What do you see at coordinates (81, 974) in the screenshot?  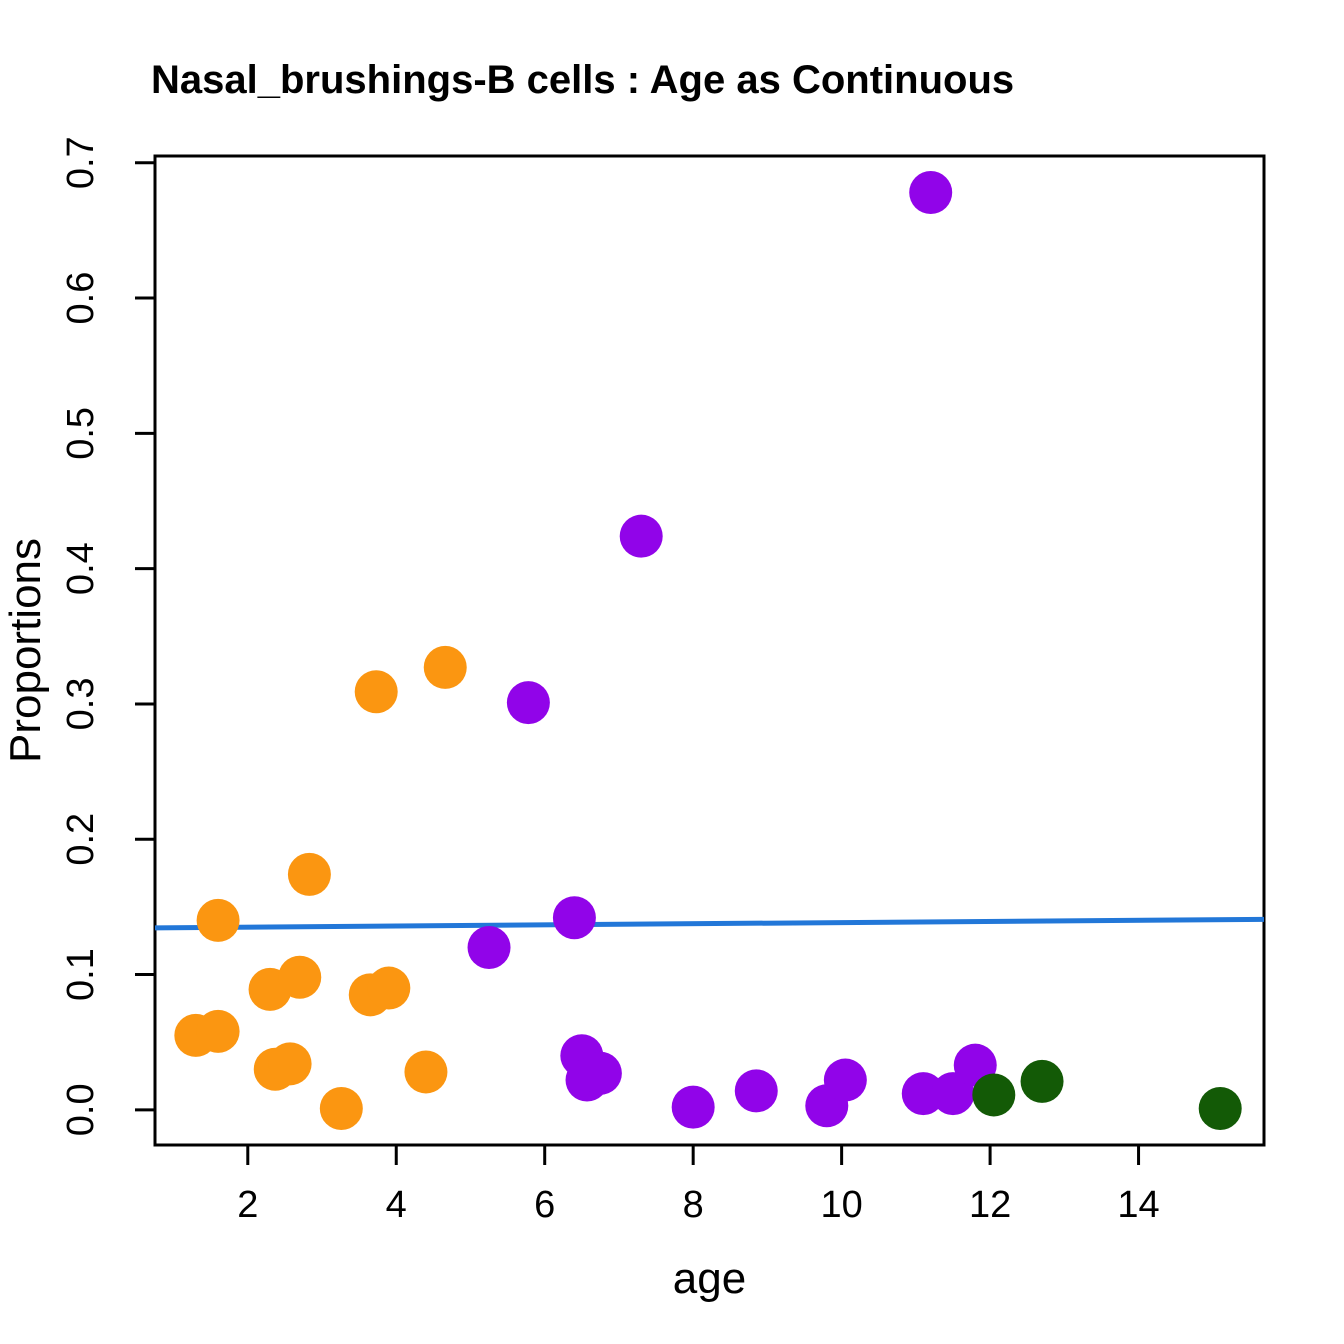 I see `y-tick-label: 0.1` at bounding box center [81, 974].